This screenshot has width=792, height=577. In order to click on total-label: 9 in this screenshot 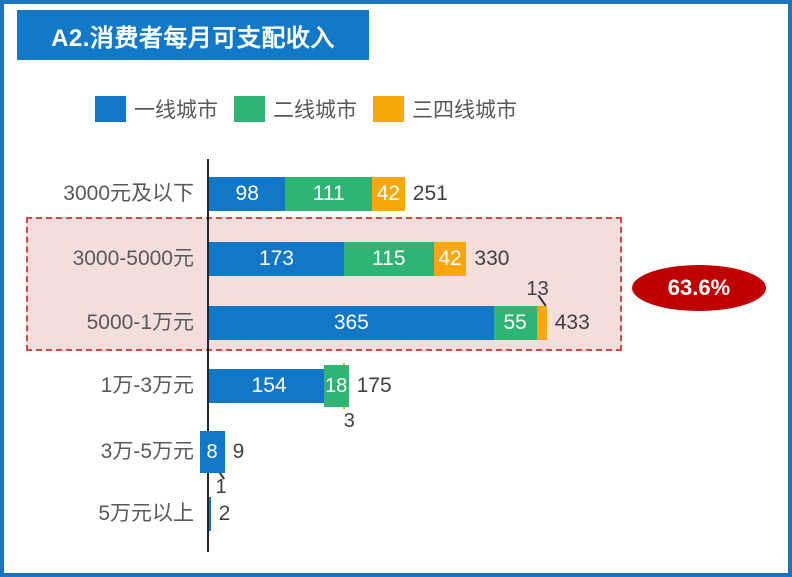, I will do `click(238, 451)`.